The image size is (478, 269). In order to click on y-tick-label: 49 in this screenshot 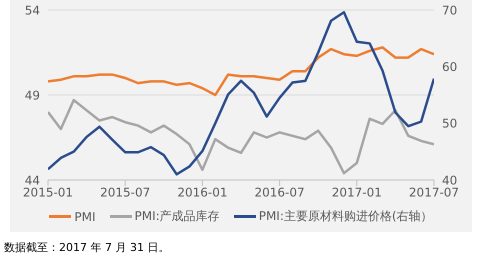, I will do `click(32, 95)`.